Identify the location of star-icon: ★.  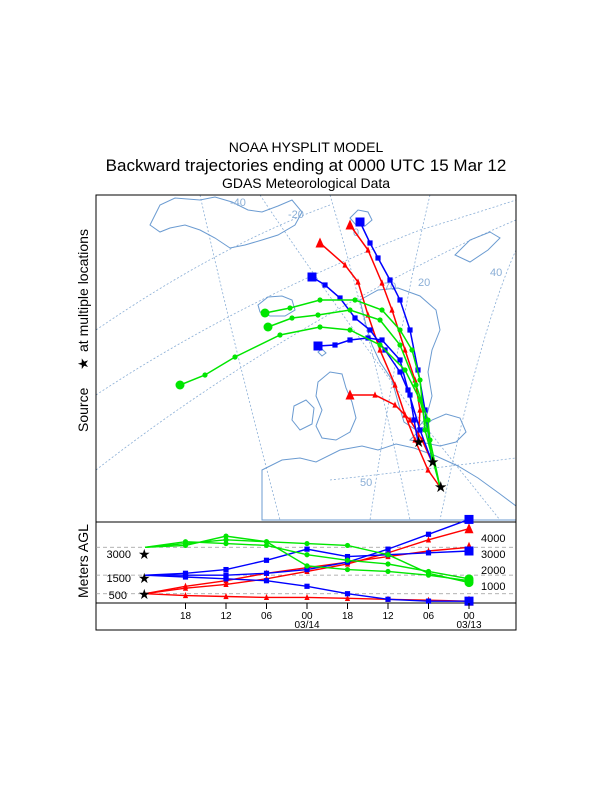
(144, 578).